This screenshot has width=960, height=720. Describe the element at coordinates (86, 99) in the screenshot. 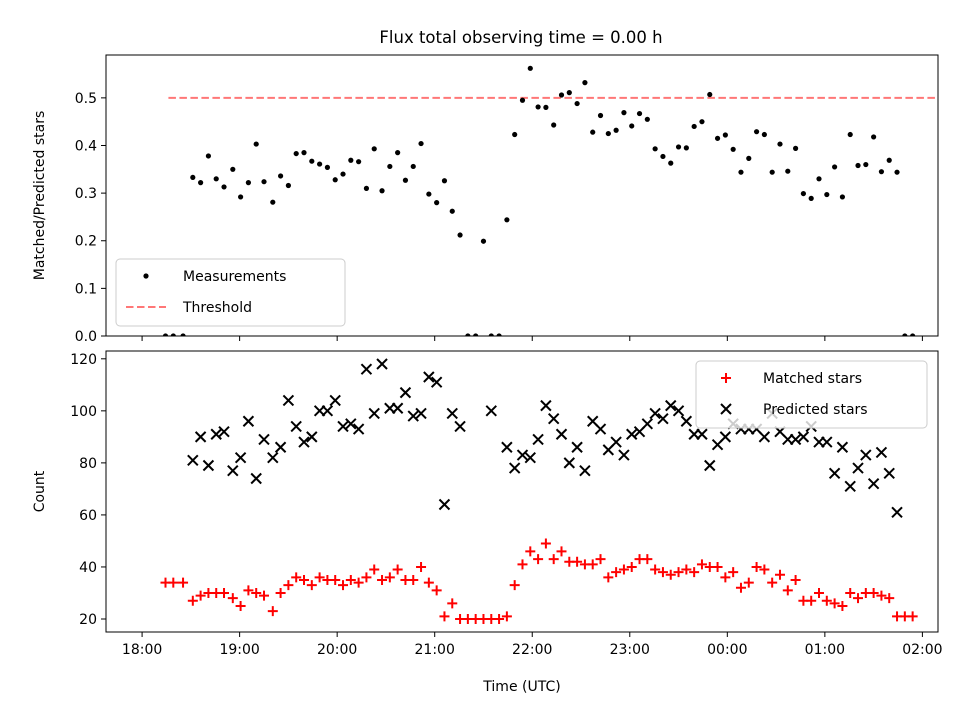

I see `top-y-tick-label: 0.5` at that location.